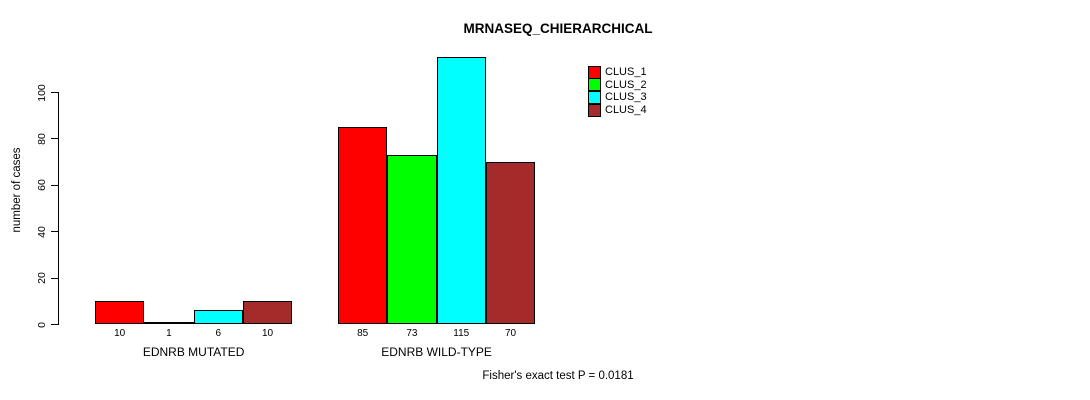 This screenshot has width=1090, height=400. I want to click on bar-clus_4-group1, so click(267, 312).